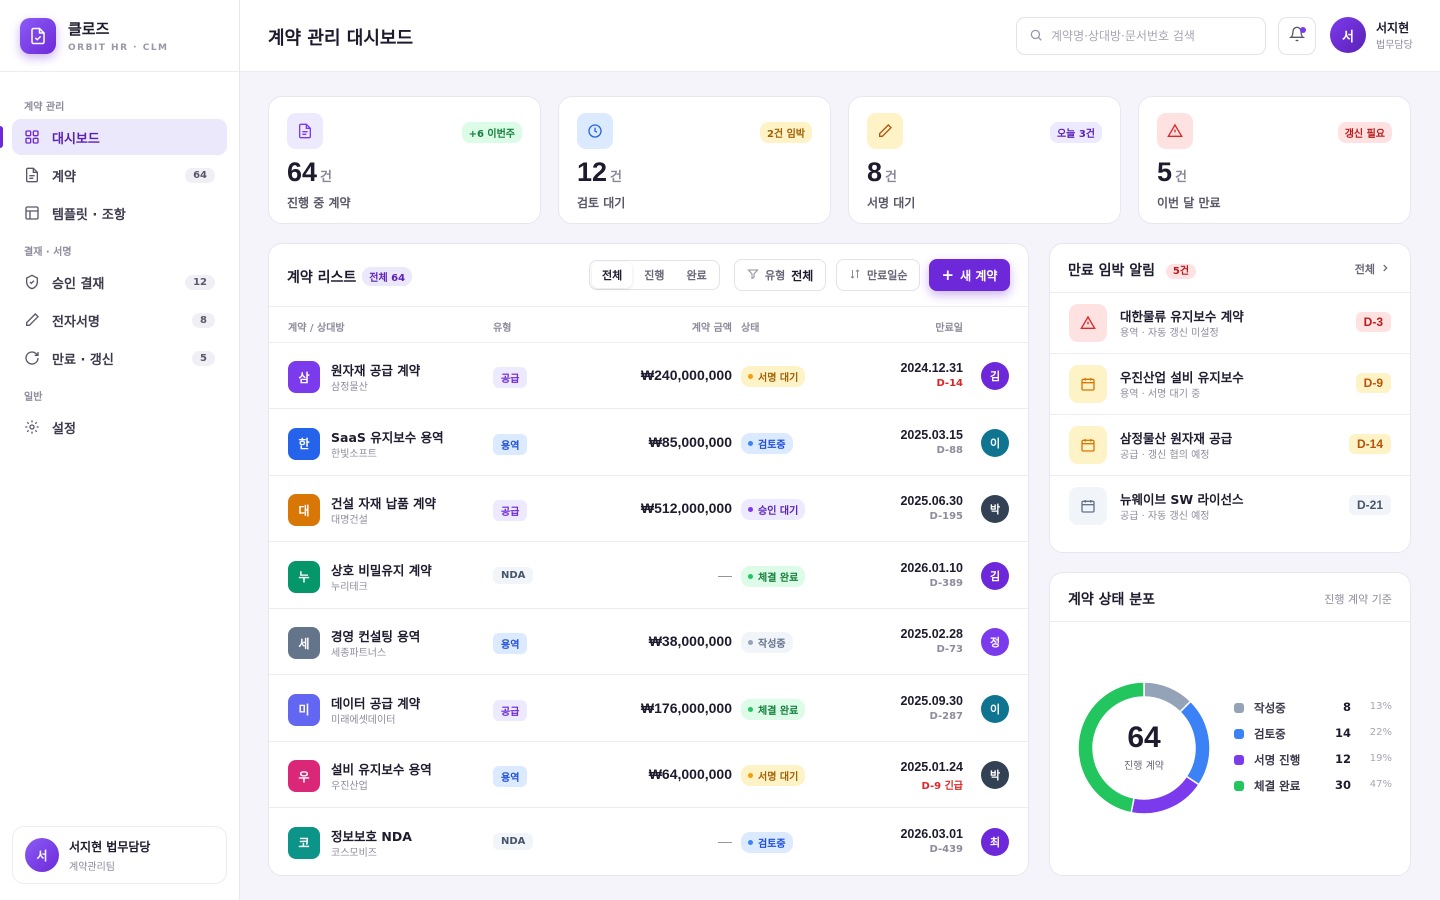  What do you see at coordinates (878, 275) in the screenshot?
I see `sort-button: 만료일순` at bounding box center [878, 275].